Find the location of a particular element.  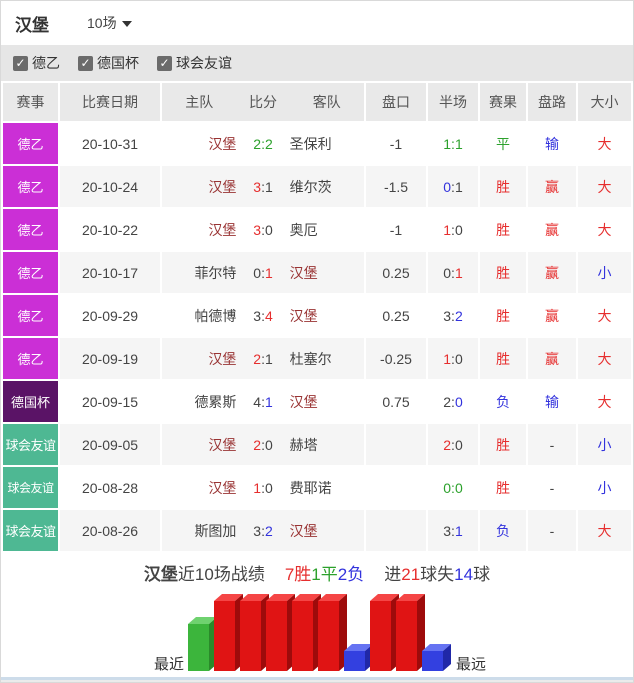

handicap: -0.25 is located at coordinates (396, 358).